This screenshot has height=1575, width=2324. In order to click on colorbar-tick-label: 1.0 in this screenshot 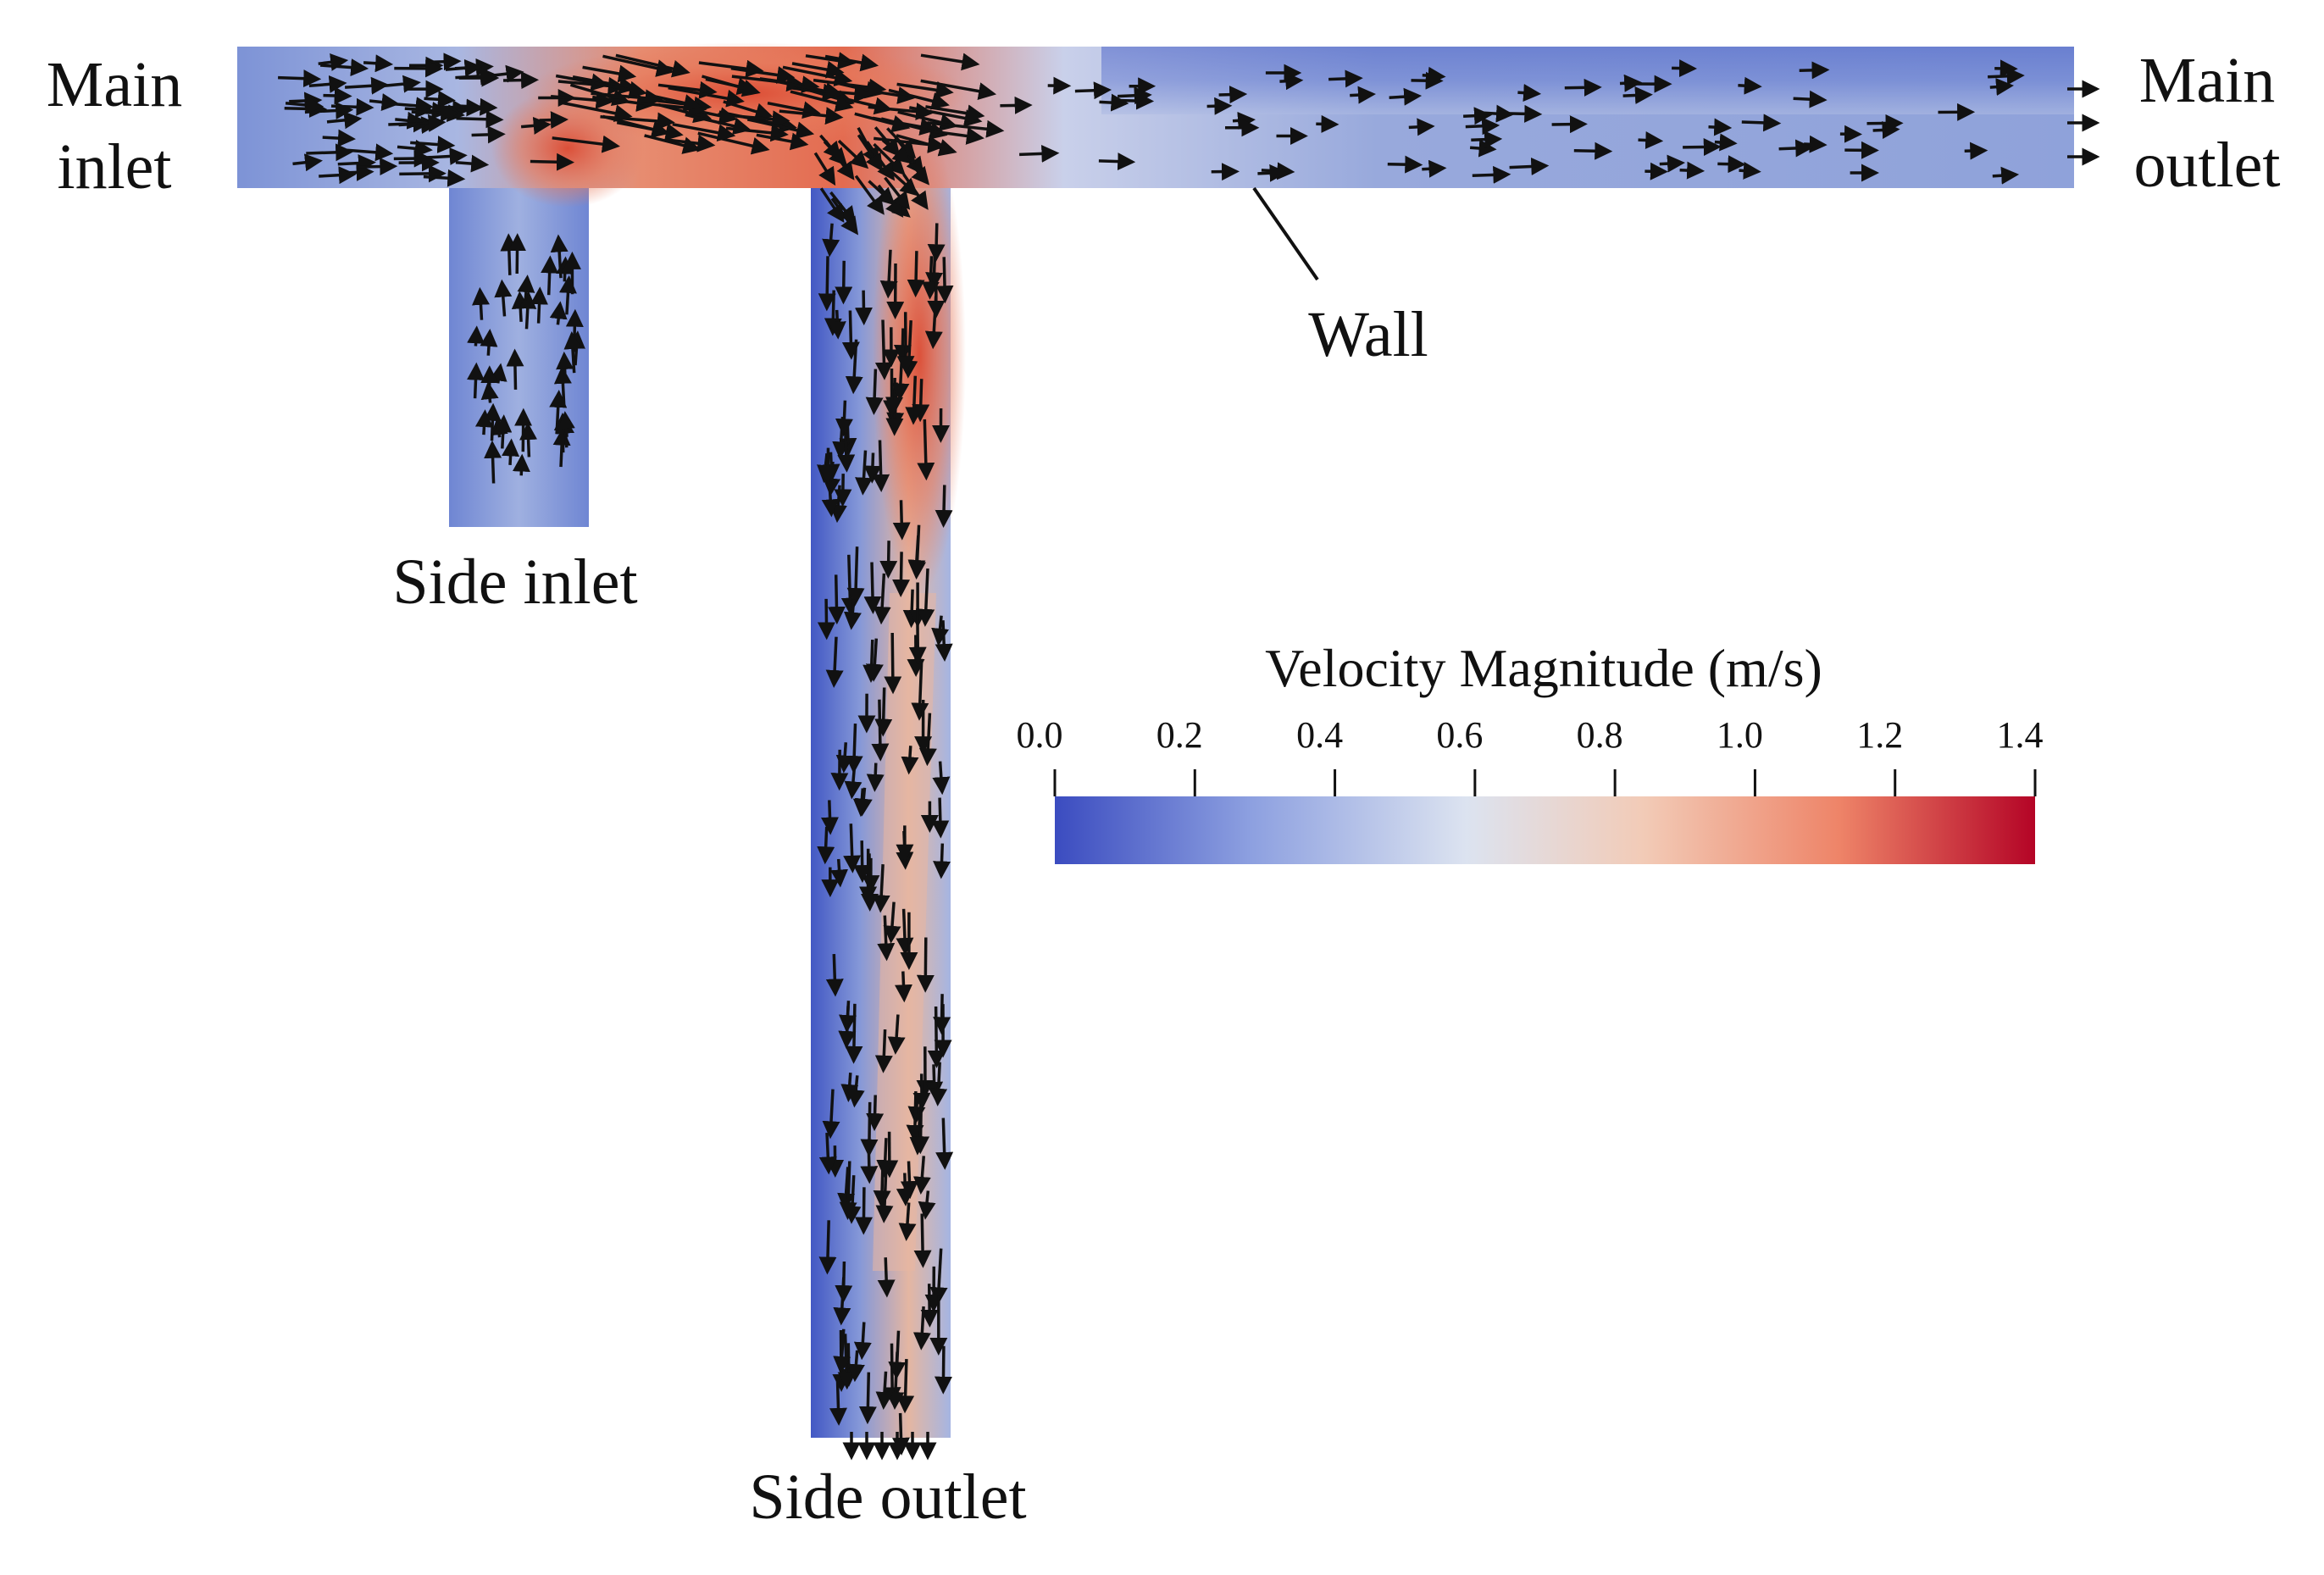, I will do `click(1740, 735)`.